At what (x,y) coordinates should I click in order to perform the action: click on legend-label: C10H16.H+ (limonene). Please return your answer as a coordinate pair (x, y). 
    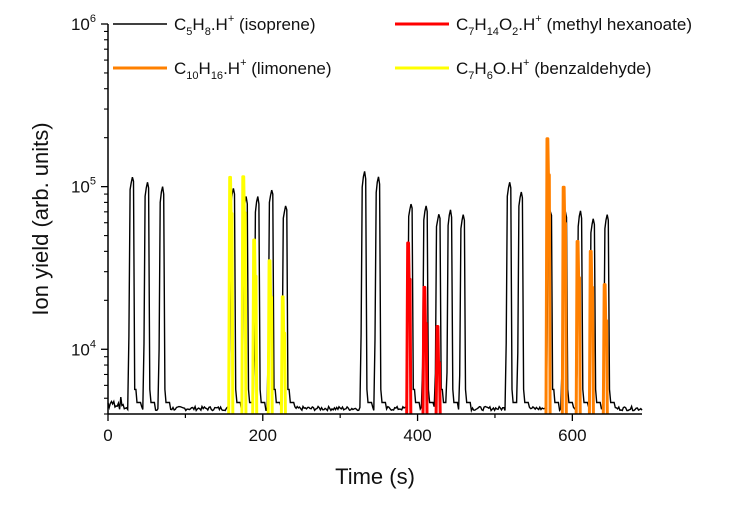
    Looking at the image, I should click on (253, 69).